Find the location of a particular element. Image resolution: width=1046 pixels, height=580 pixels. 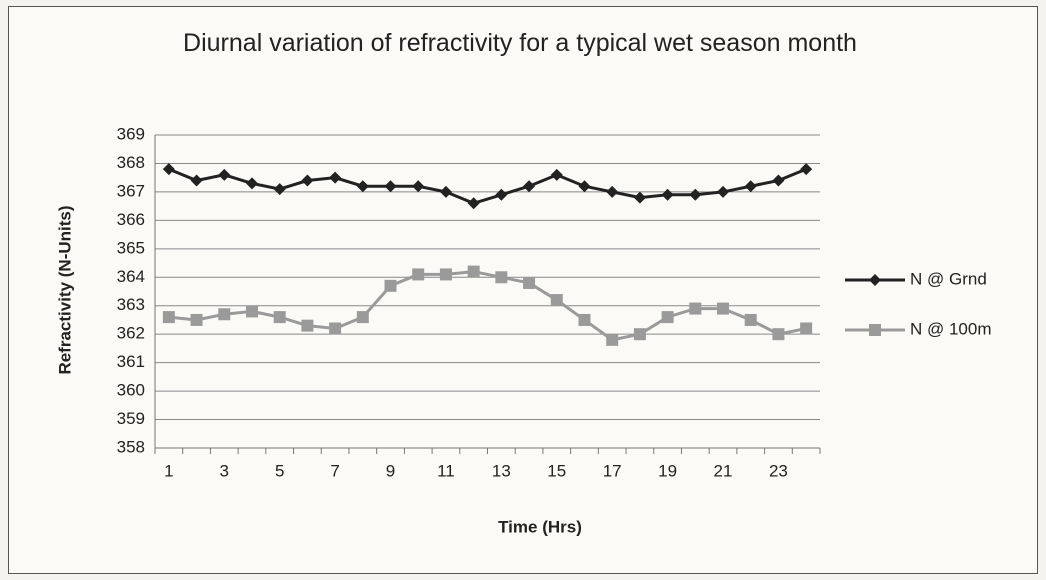

y-tick-label: 358 is located at coordinates (131, 446).